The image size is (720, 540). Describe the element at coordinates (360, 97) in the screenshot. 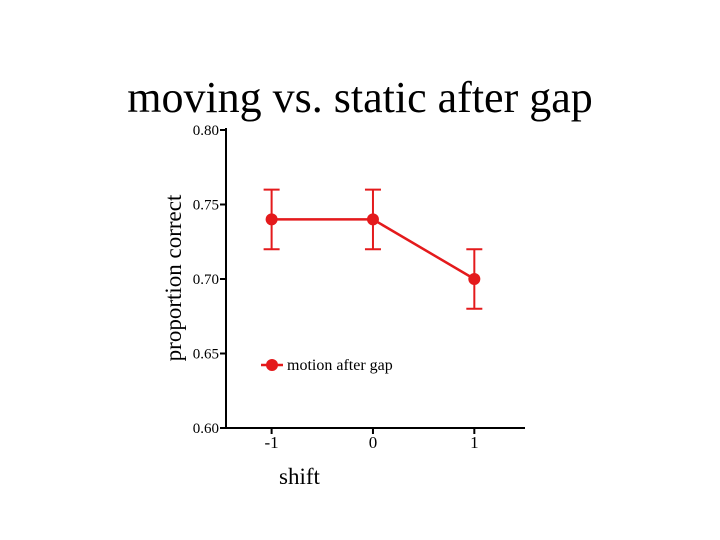

I see `slide-title: moving vs. static after gap` at that location.